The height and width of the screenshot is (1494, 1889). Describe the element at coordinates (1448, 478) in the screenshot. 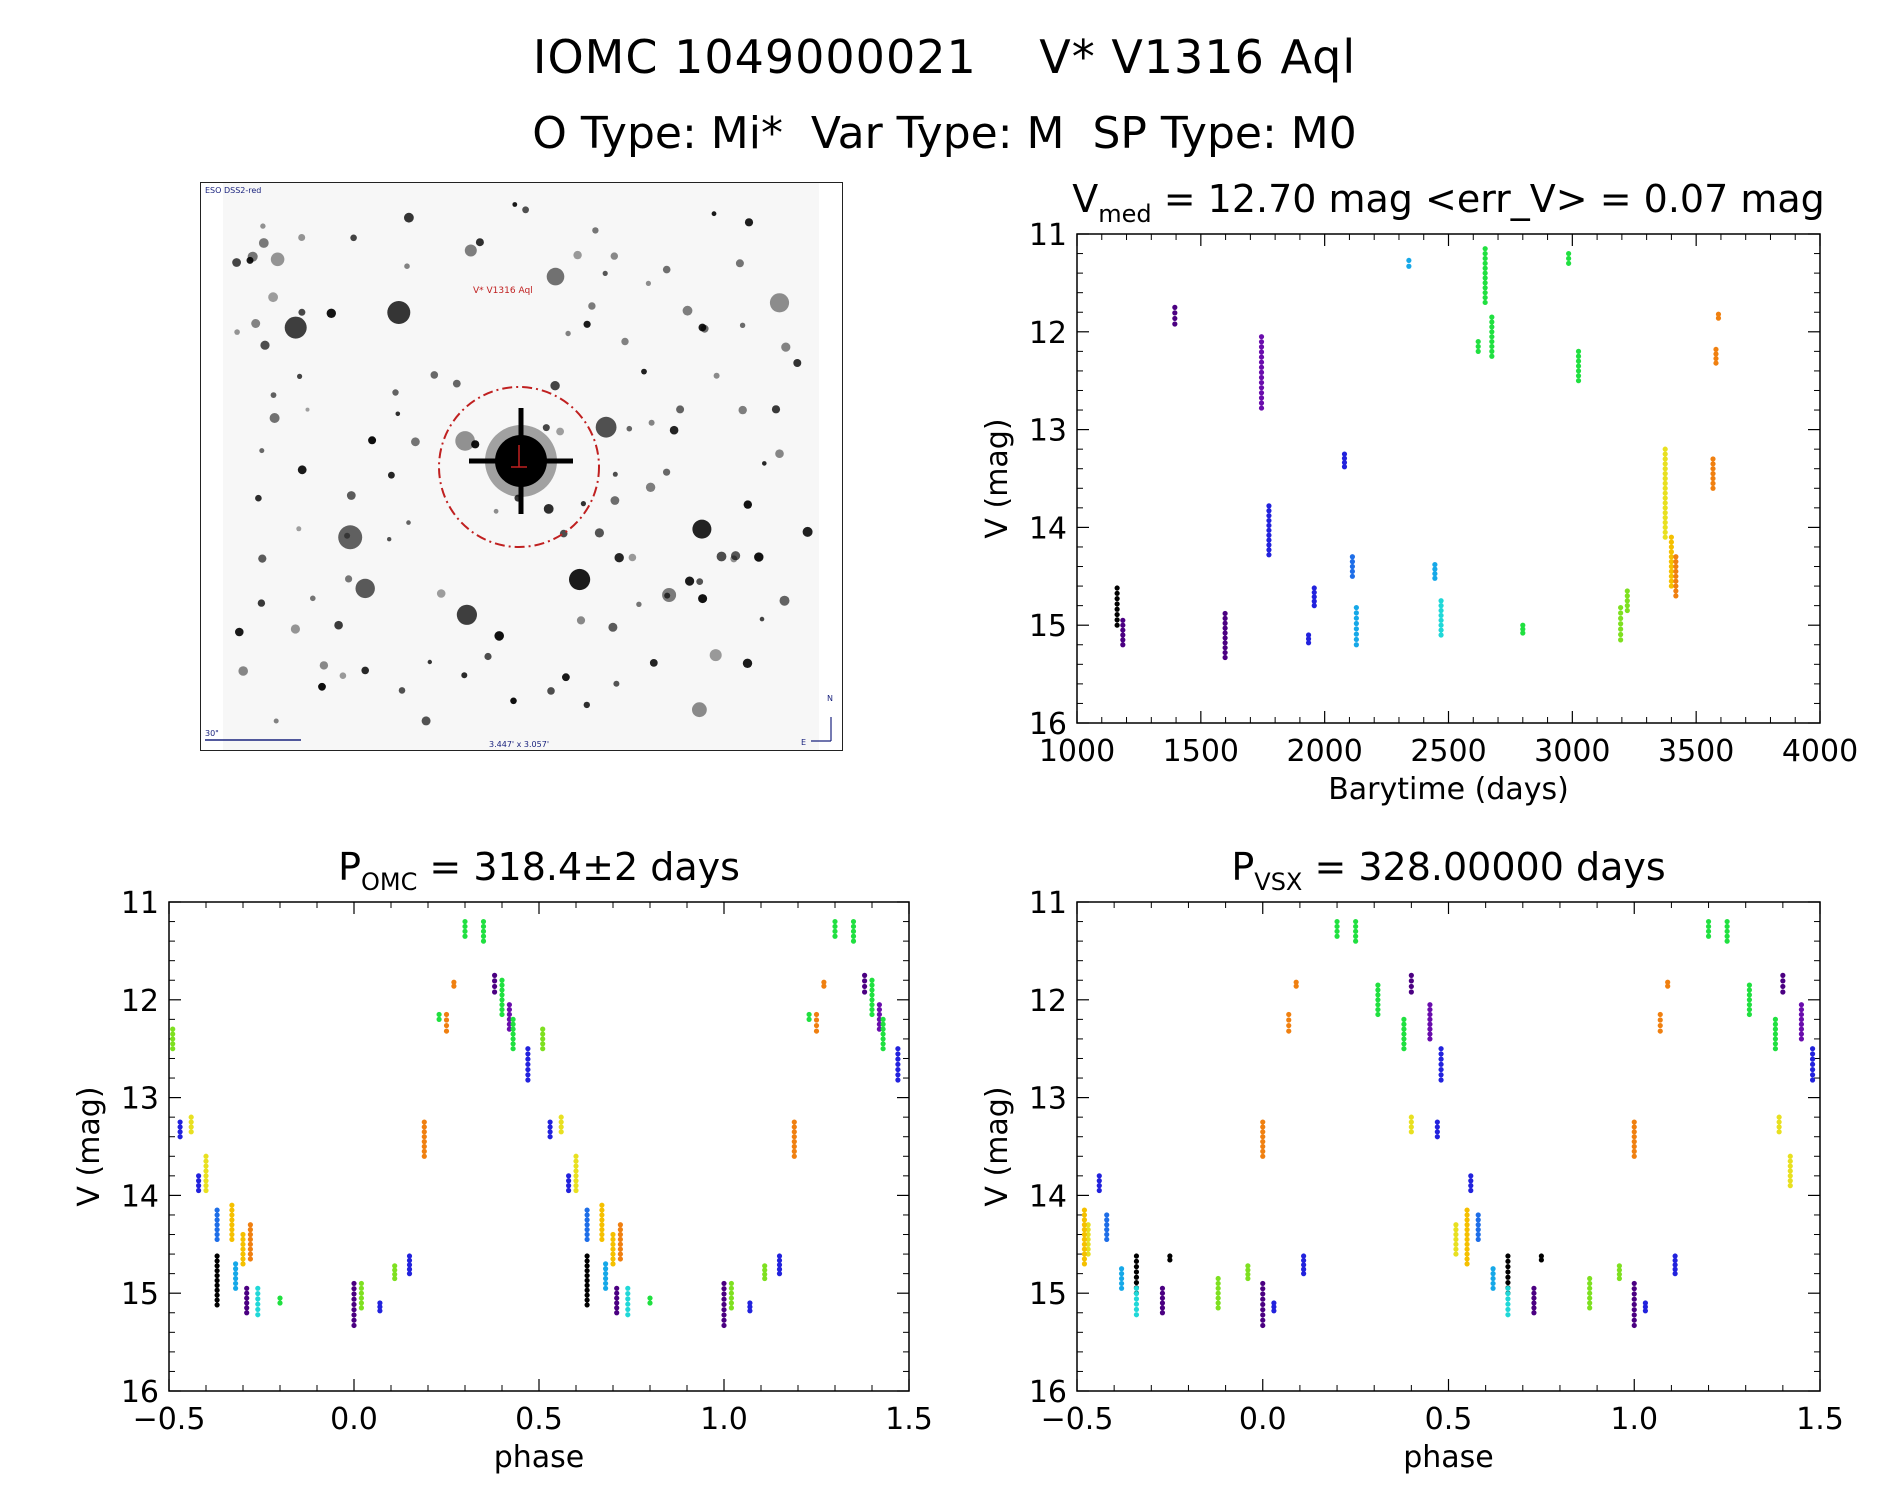

I see `plot-frame` at that location.